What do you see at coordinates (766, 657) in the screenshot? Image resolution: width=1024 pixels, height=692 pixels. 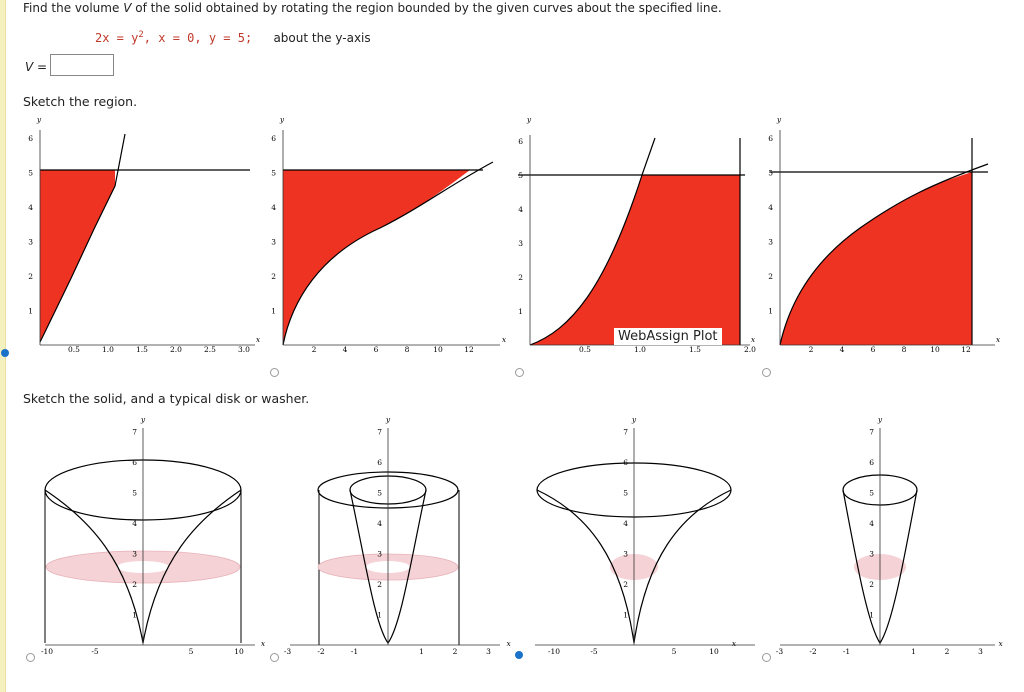 I see `solid-plot-4-radio` at bounding box center [766, 657].